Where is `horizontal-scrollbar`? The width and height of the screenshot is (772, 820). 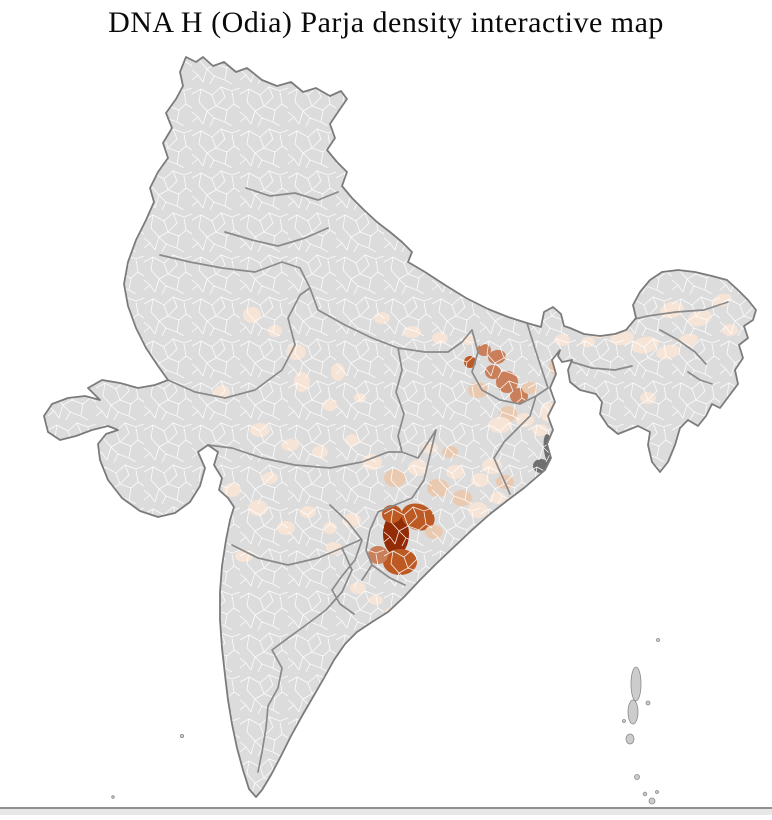
horizontal-scrollbar is located at coordinates (386, 811).